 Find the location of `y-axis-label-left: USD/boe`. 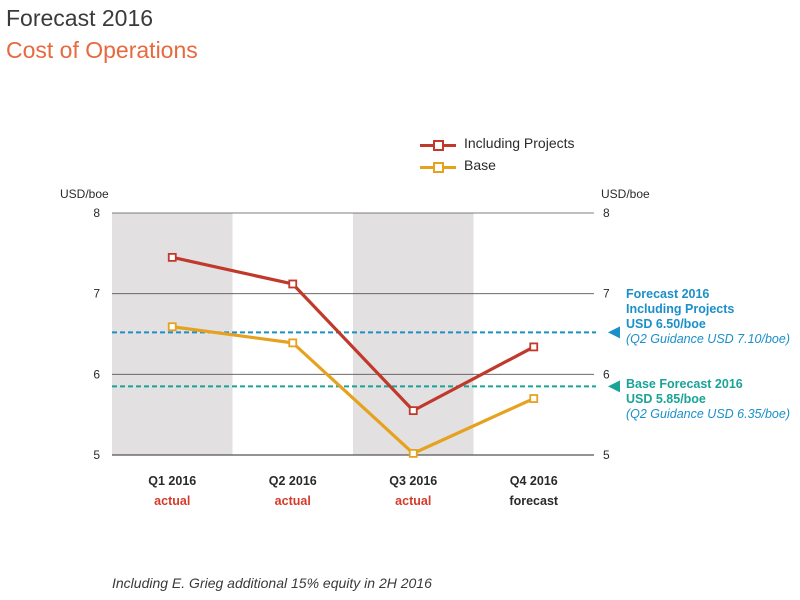

y-axis-label-left: USD/boe is located at coordinates (84, 194).